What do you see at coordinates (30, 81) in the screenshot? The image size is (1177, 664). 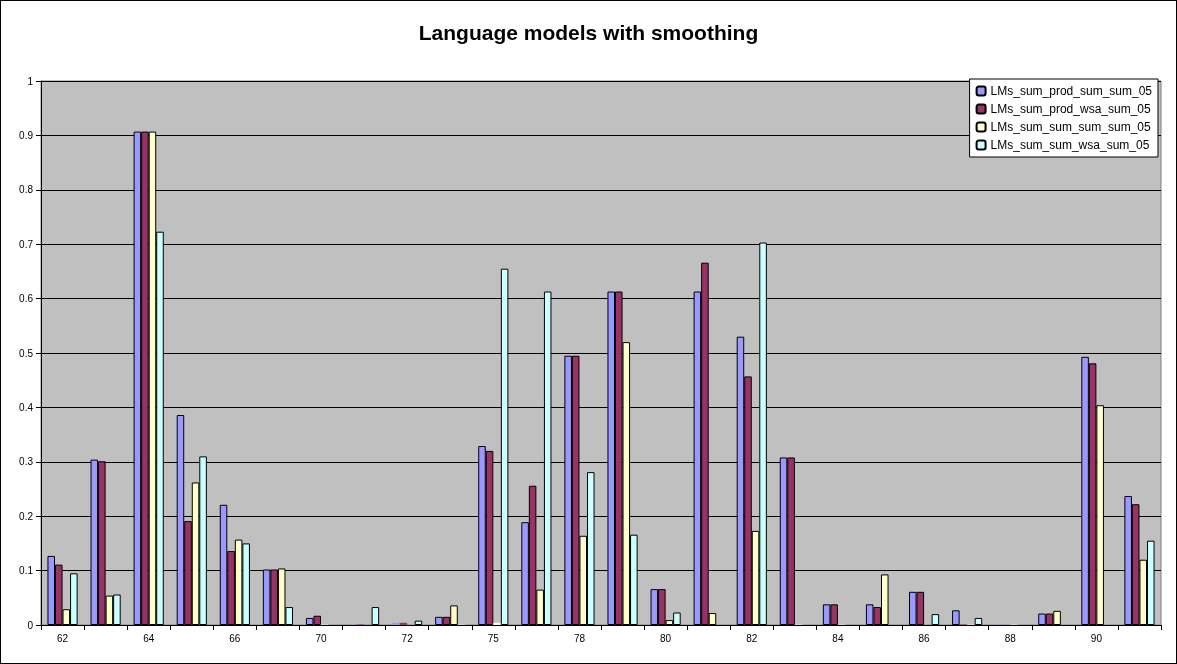 I see `y-tick-label: 1` at bounding box center [30, 81].